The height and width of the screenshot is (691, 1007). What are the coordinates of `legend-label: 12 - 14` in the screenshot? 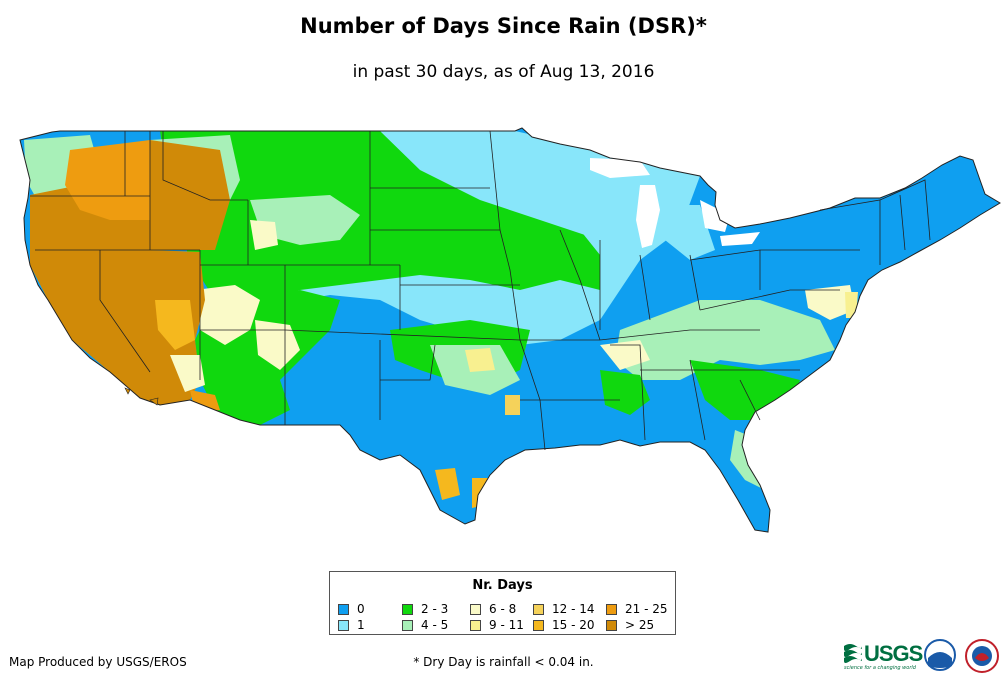 It's located at (573, 609).